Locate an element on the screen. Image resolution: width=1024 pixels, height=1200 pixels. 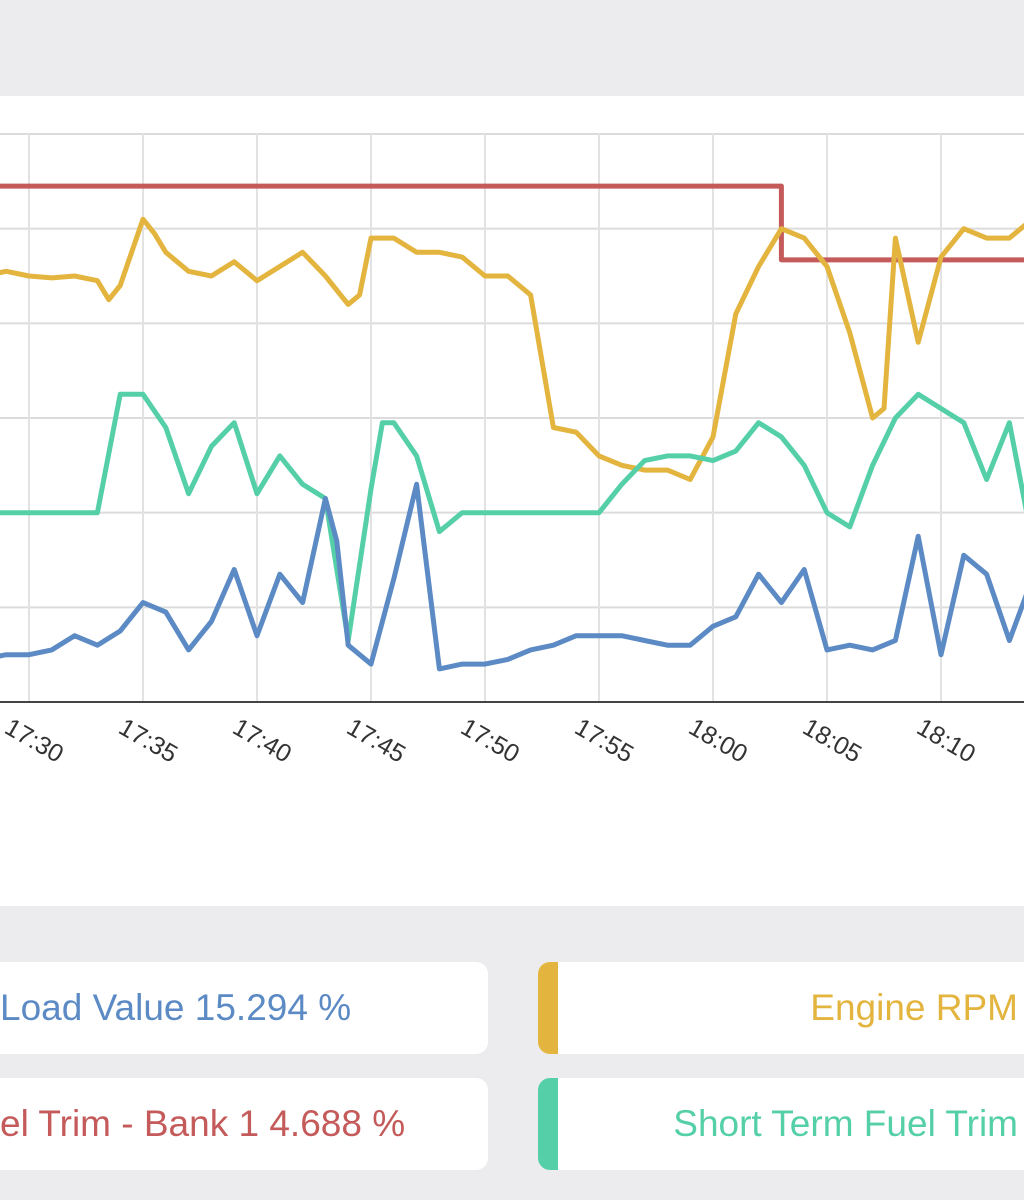
legend-item-load: Load Value 15.294 % is located at coordinates (244, 1008).